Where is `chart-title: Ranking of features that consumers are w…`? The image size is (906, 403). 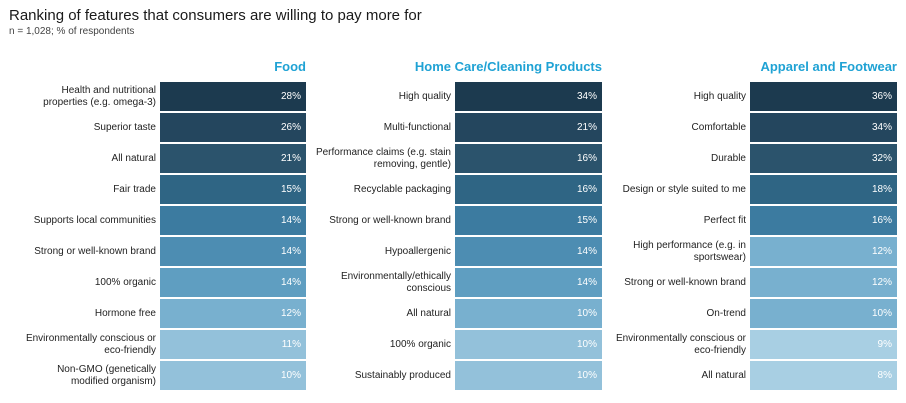
chart-title: Ranking of features that consumers are w… is located at coordinates (215, 15).